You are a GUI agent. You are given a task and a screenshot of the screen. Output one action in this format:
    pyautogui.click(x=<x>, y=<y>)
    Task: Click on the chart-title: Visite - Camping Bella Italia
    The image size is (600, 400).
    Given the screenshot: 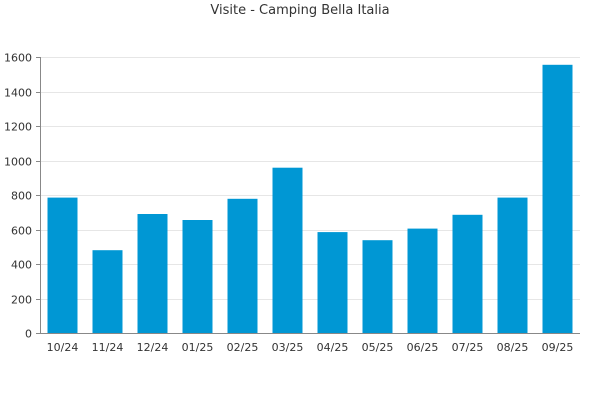 What is the action you would take?
    pyautogui.click(x=300, y=10)
    